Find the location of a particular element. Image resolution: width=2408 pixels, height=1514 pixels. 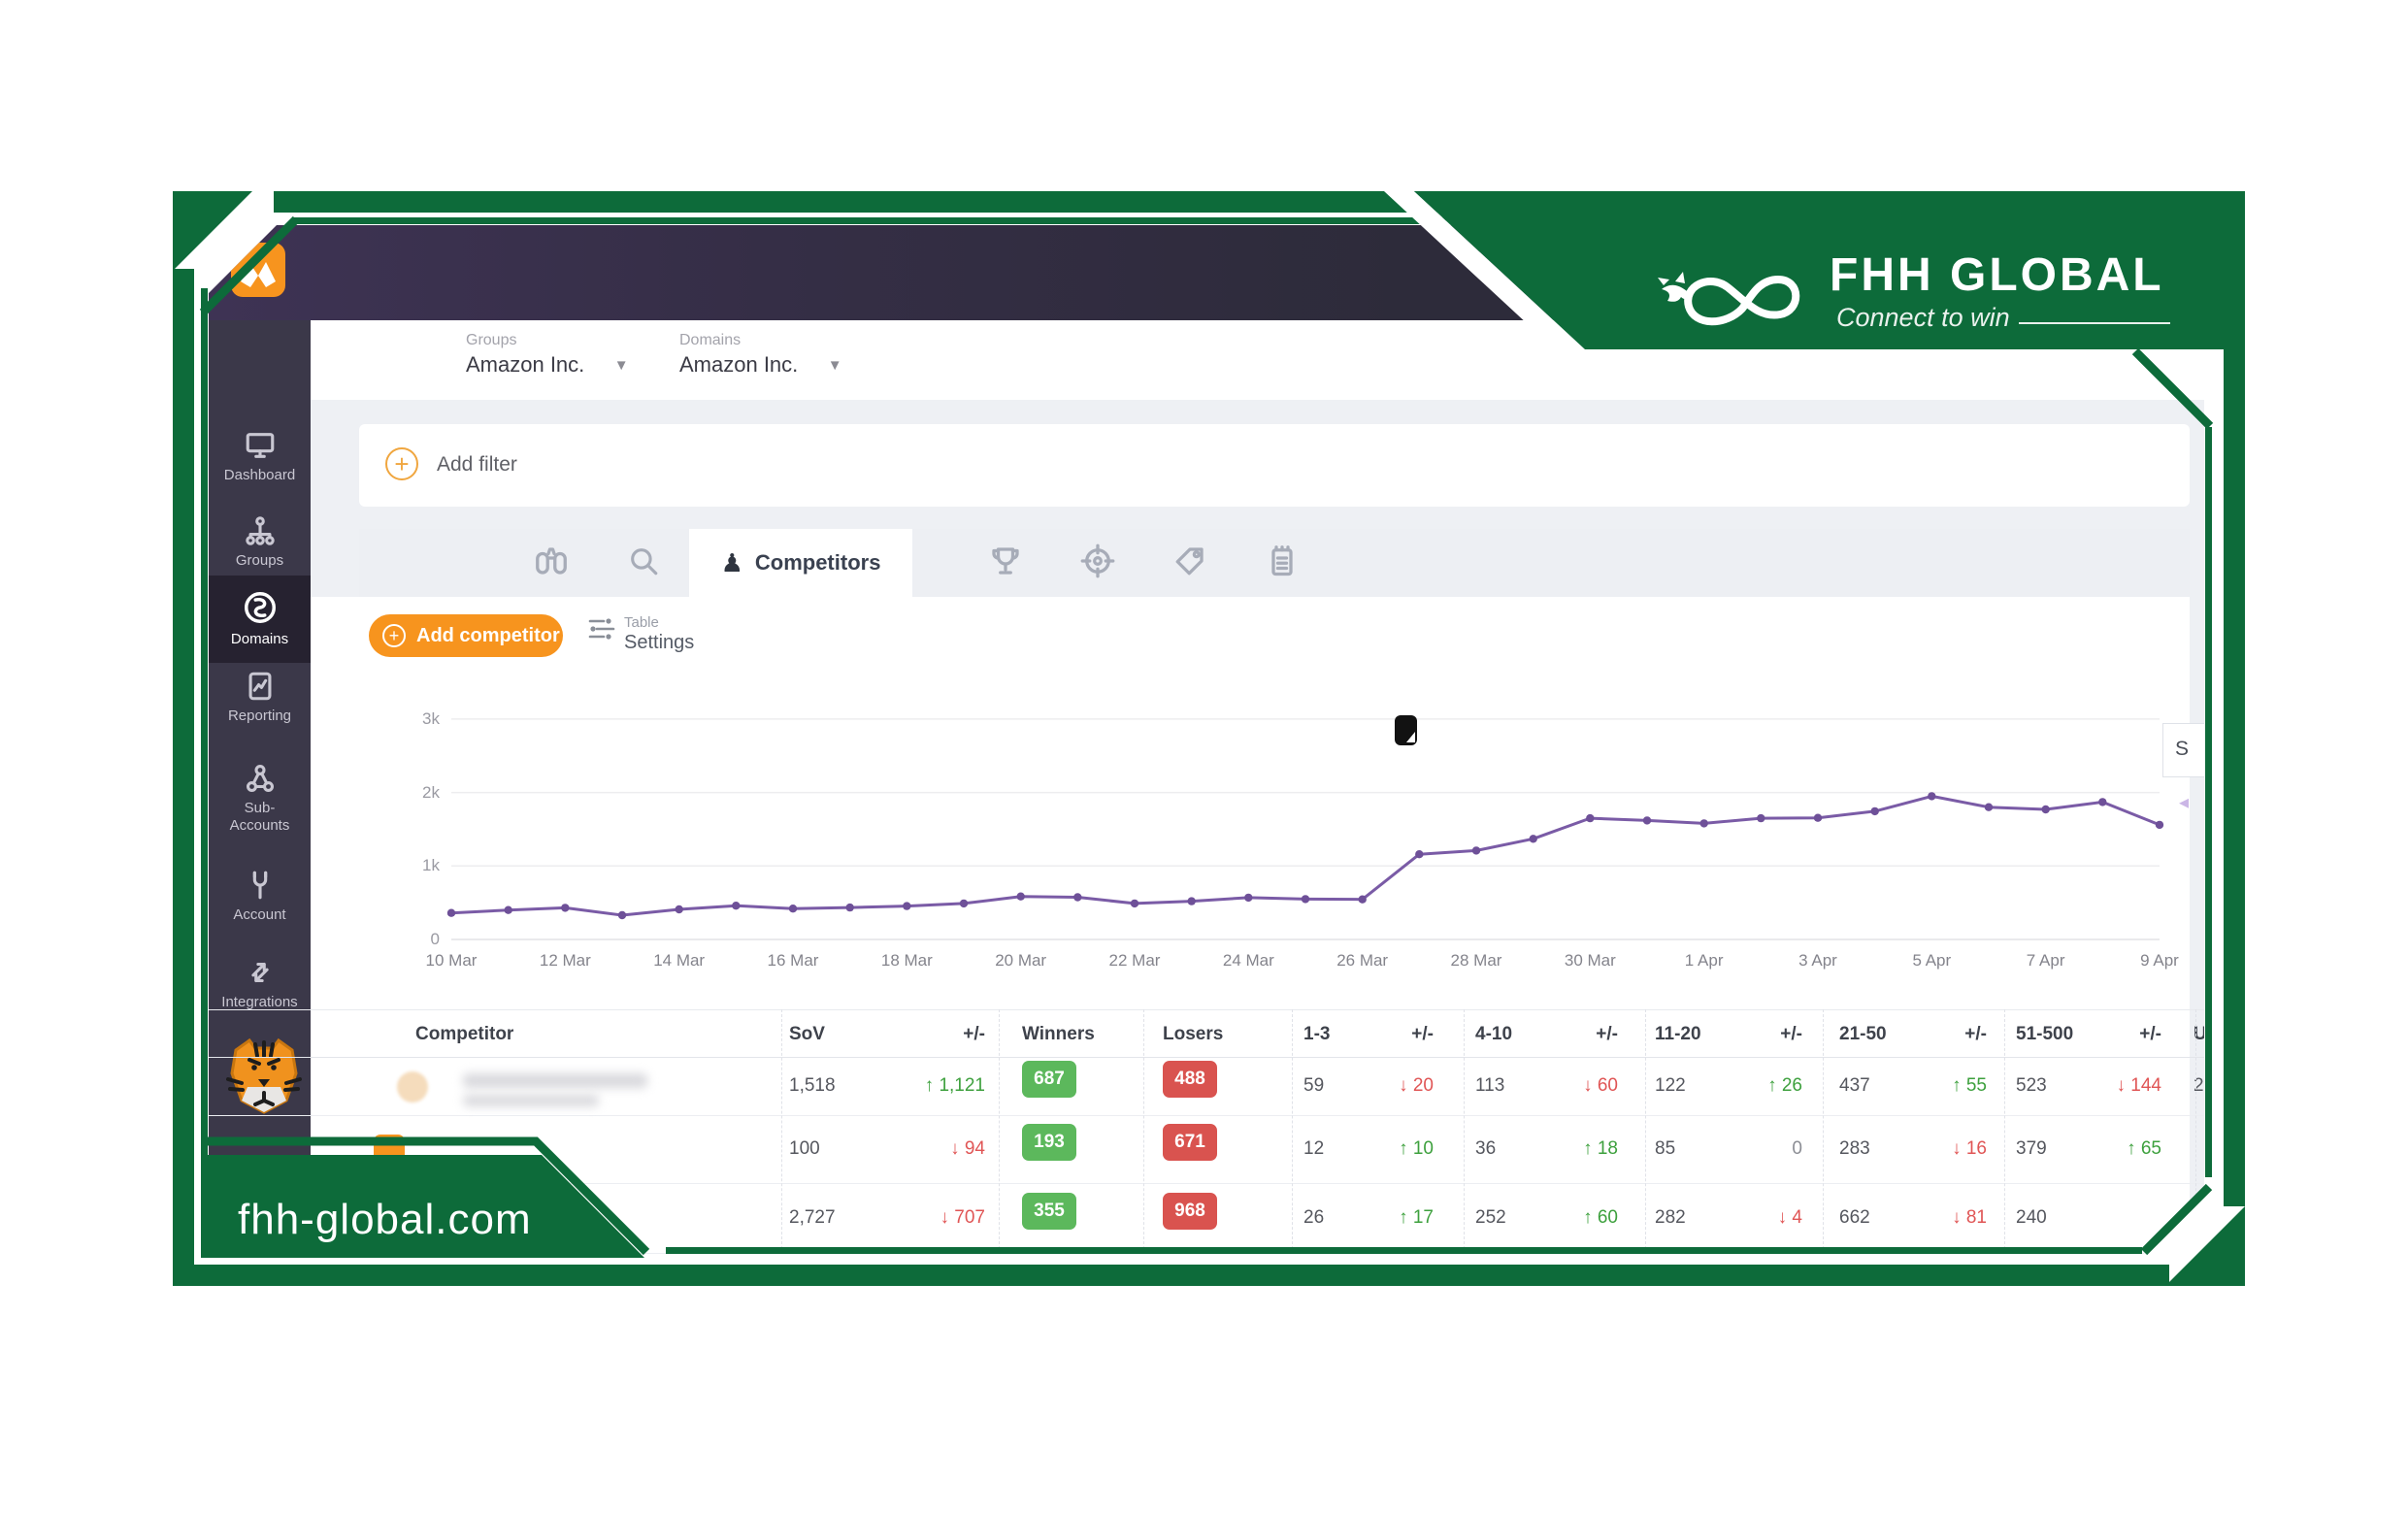

table-settings-button: Table Settings is located at coordinates (640, 637).